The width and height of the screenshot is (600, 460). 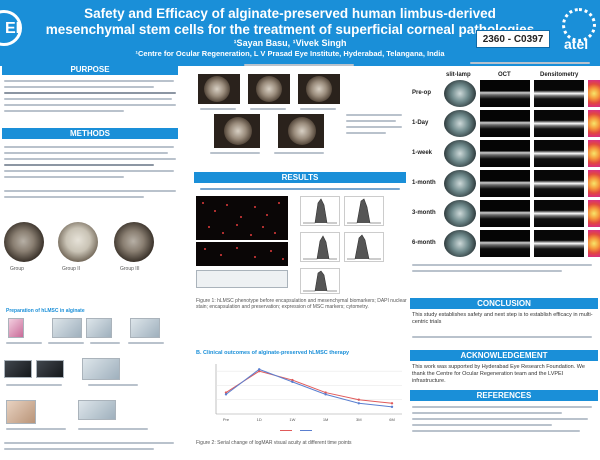 What do you see at coordinates (67, 328) in the screenshot?
I see `alginate-dish-photo` at bounding box center [67, 328].